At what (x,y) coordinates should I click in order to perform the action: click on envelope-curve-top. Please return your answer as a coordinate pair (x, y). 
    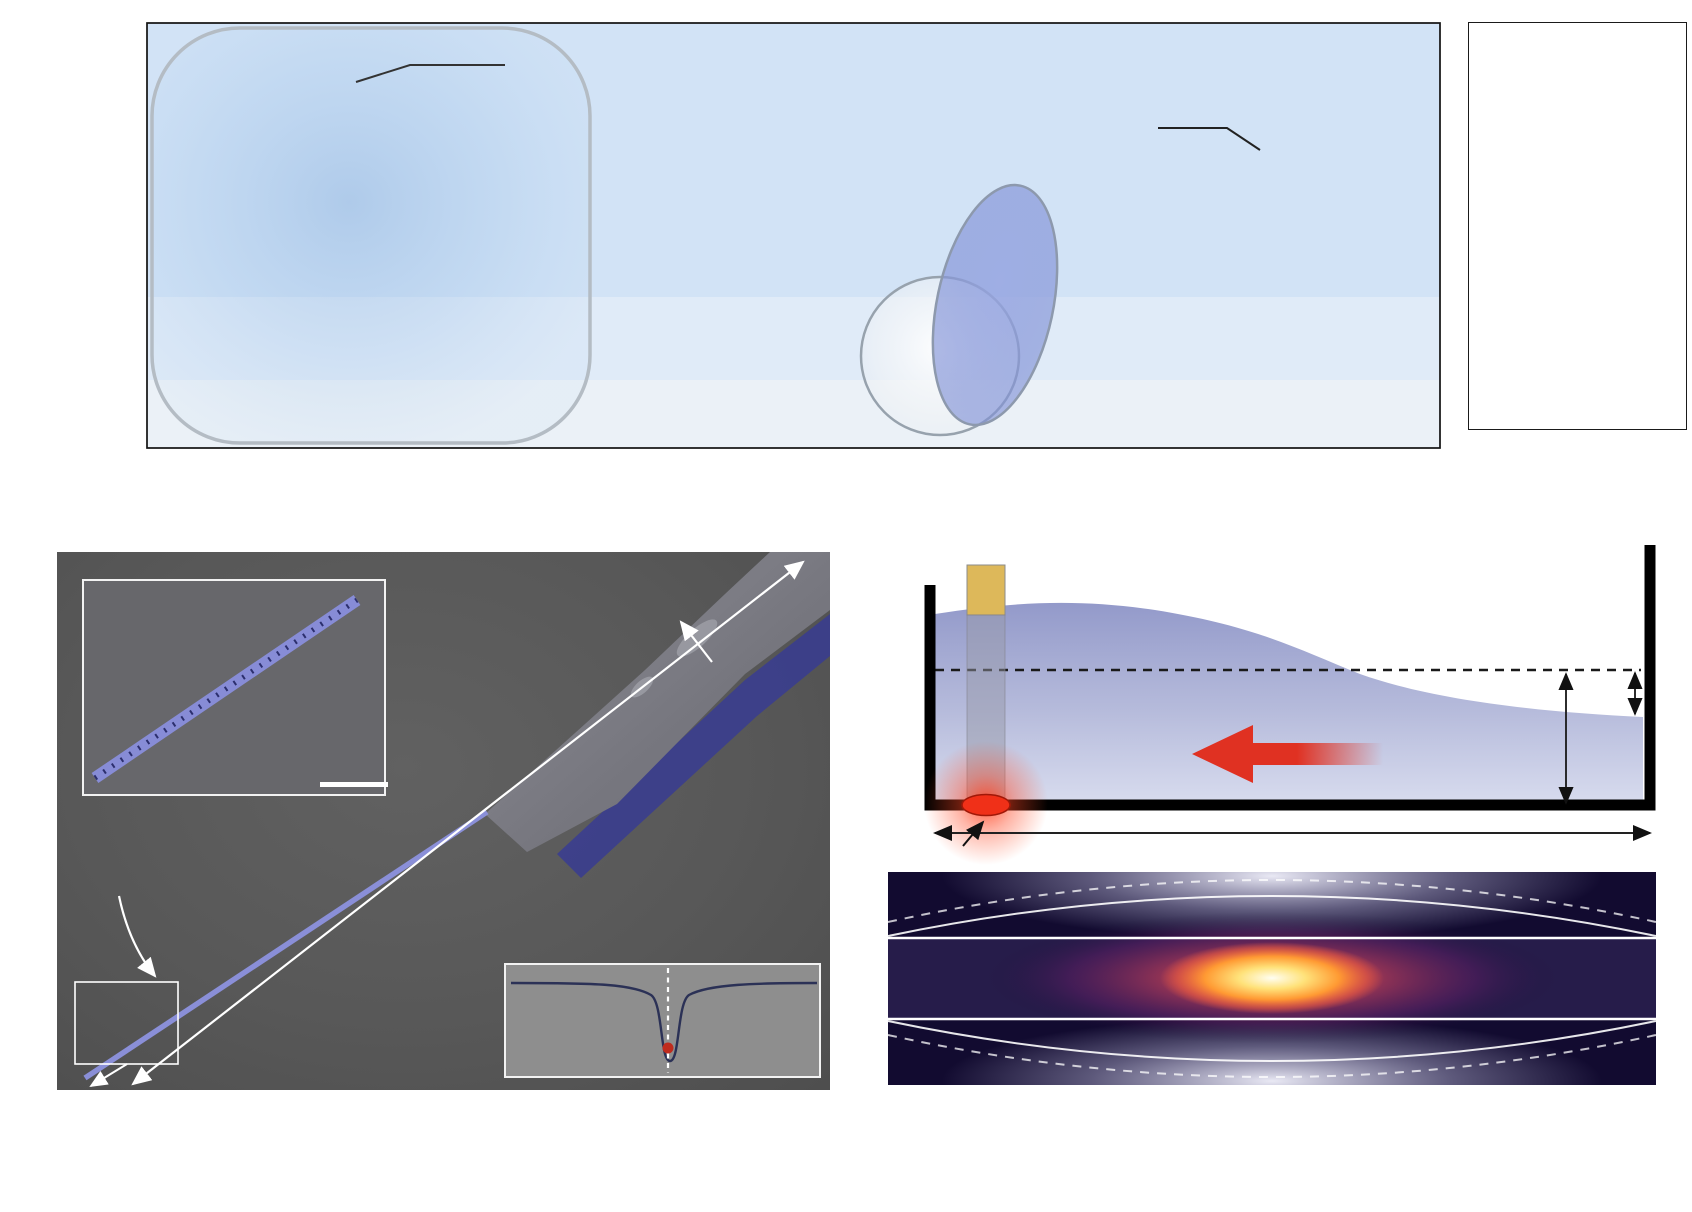
    Looking at the image, I should click on (1272, 916).